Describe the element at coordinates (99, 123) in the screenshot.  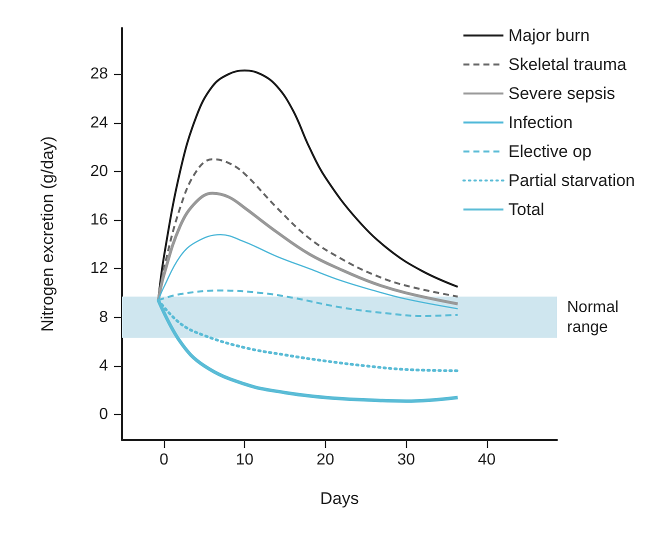
I see `y-tick-label: 24` at that location.